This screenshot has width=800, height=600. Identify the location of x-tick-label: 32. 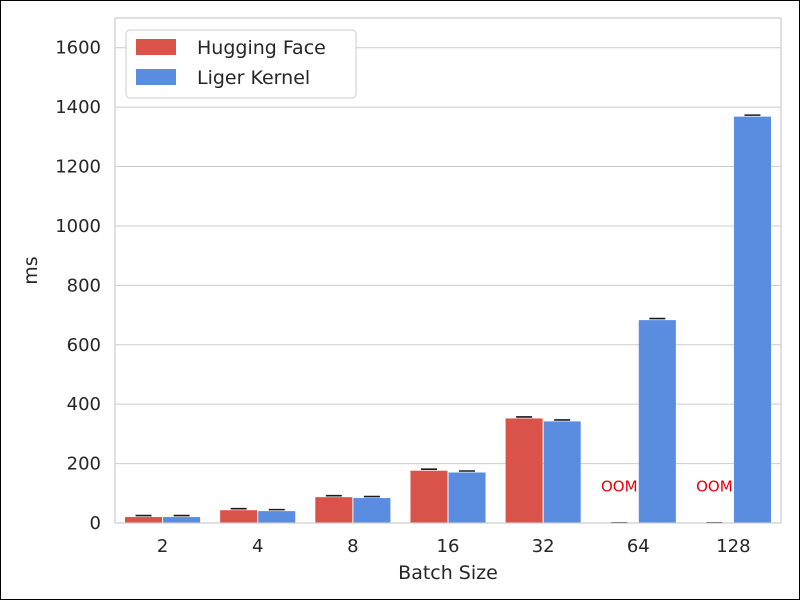
(543, 546).